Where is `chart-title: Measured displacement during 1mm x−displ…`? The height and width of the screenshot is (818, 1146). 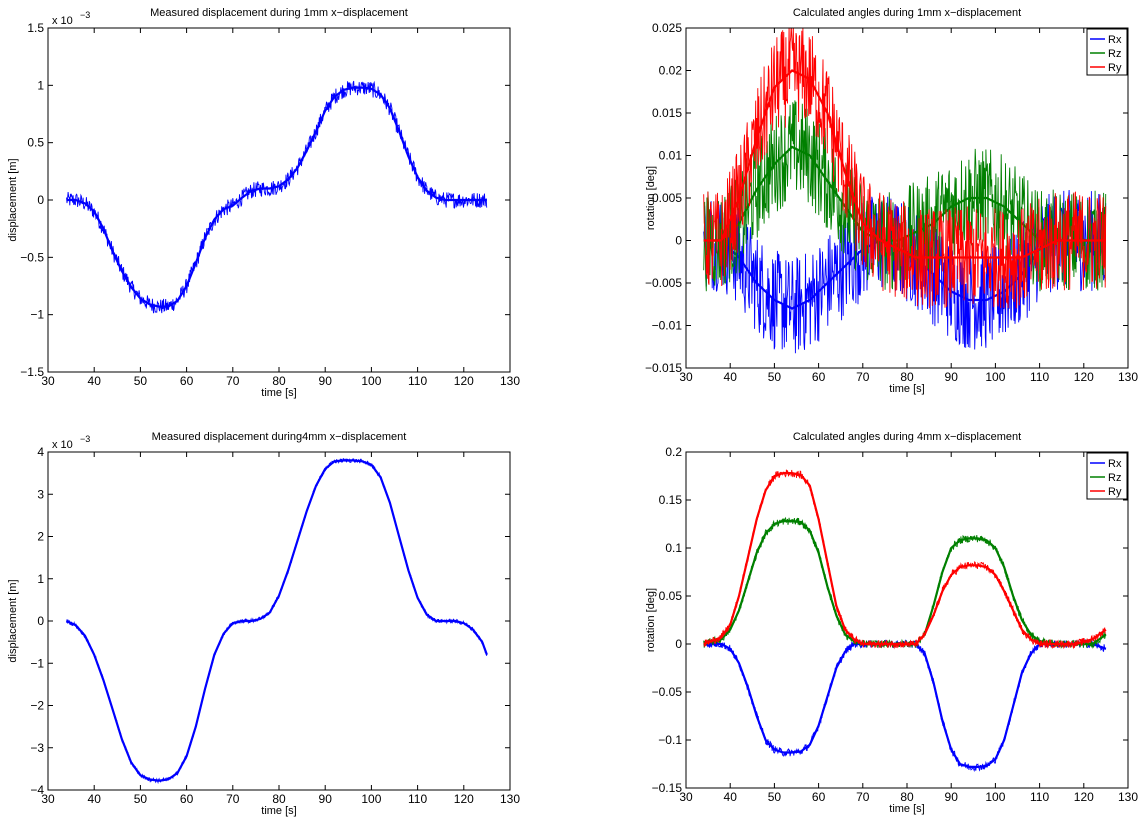 chart-title: Measured displacement during 1mm x−displ… is located at coordinates (279, 13).